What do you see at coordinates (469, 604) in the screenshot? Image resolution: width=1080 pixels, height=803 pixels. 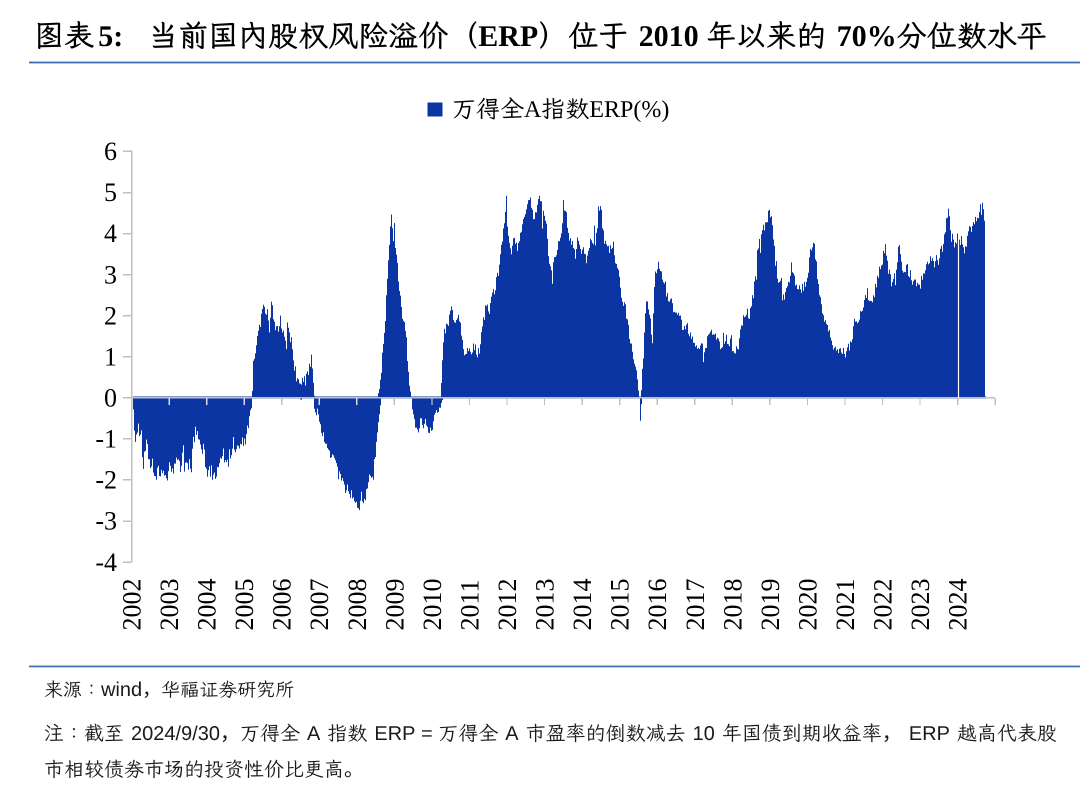 I see `svg-text: 2011` at bounding box center [469, 604].